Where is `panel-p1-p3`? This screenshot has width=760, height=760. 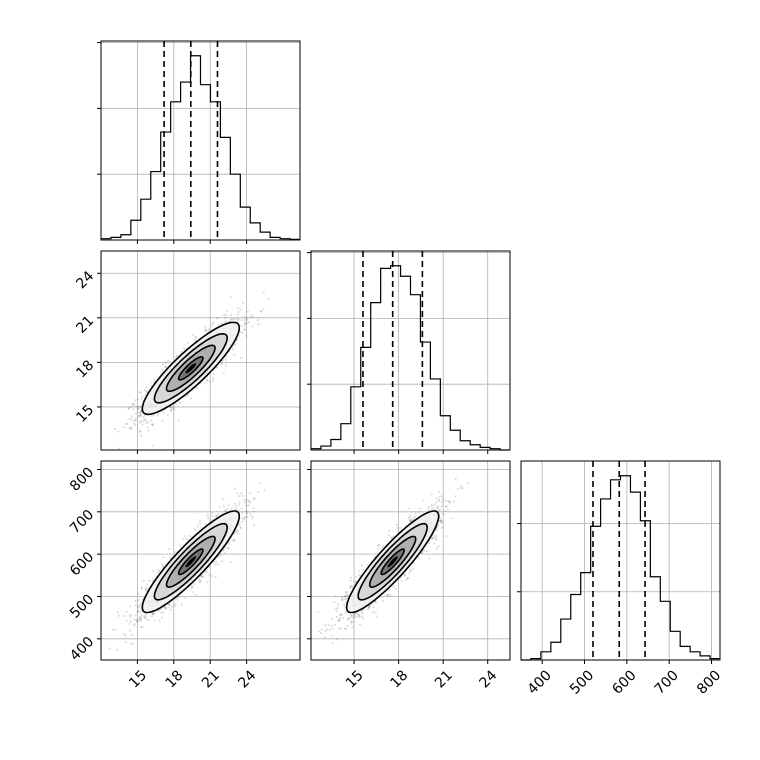 panel-p1-p3 is located at coordinates (199, 562).